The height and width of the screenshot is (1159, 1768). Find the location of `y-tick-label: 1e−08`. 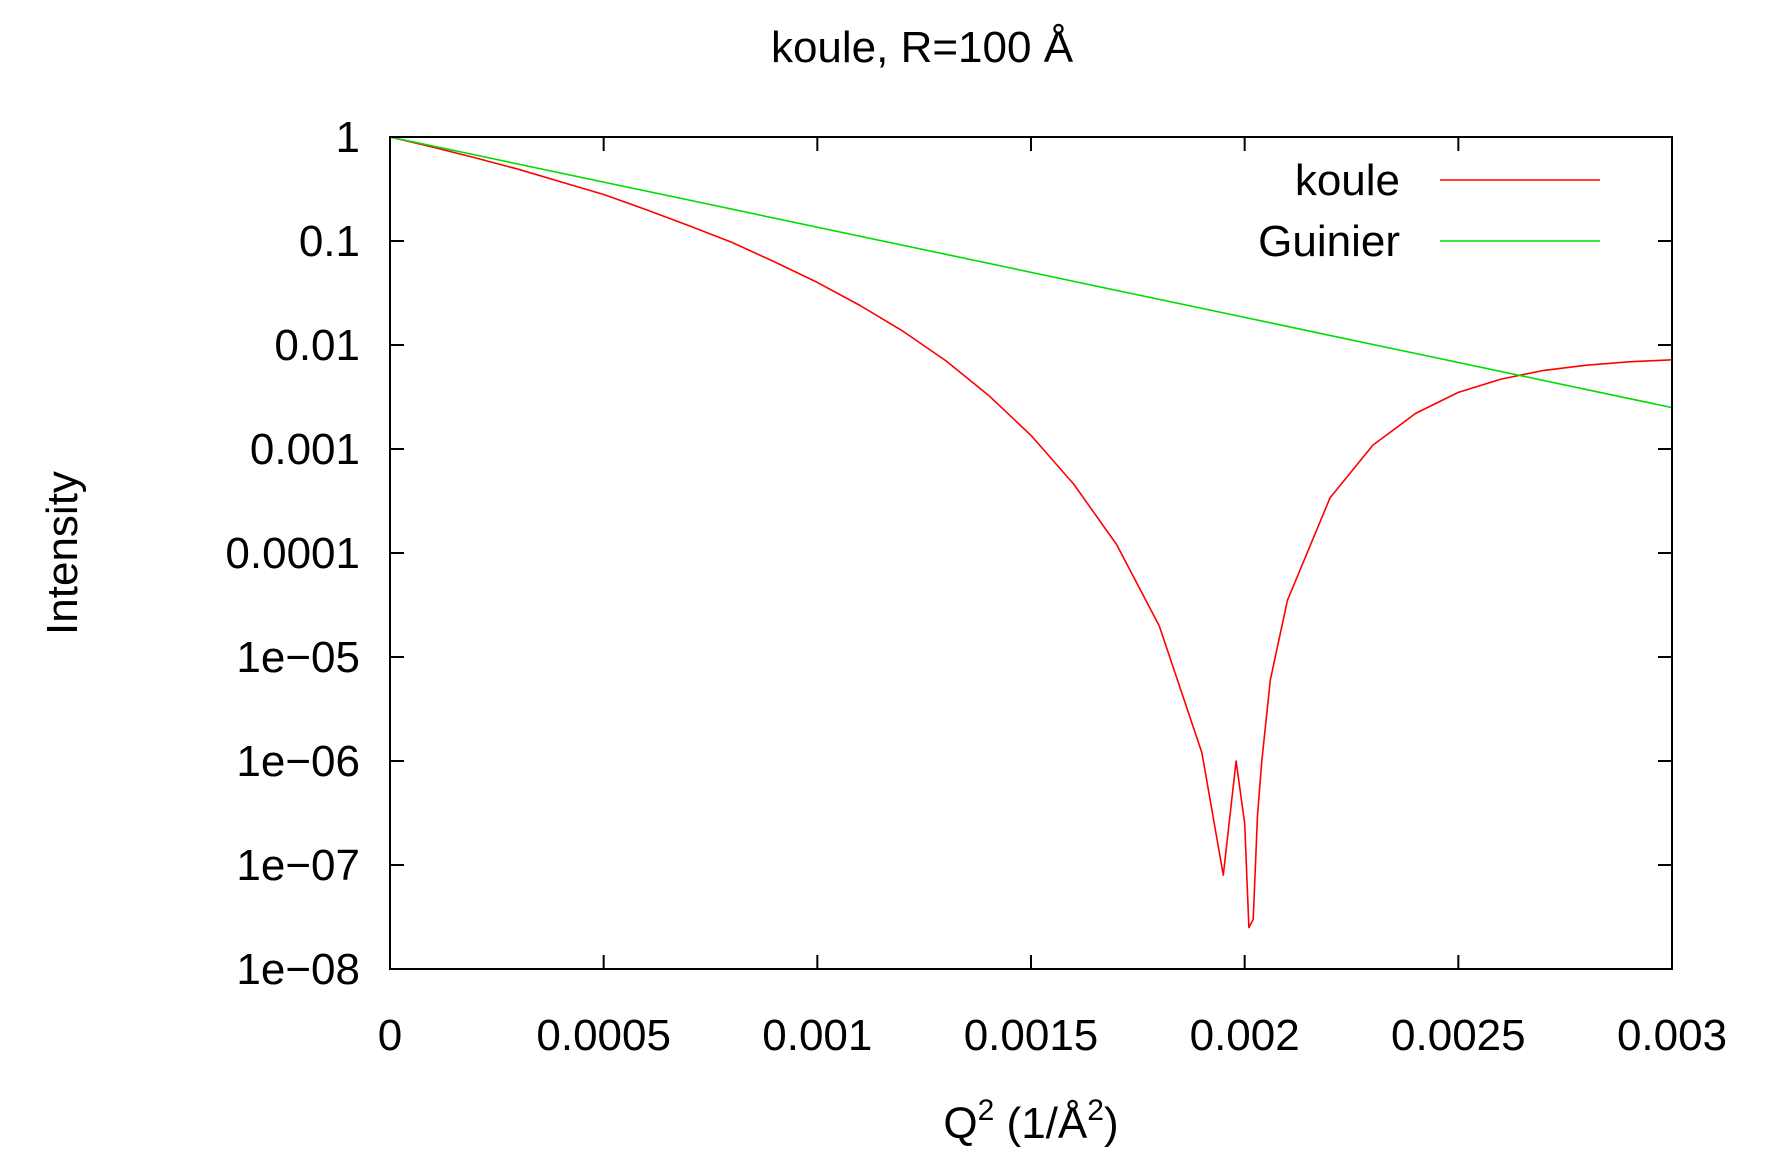

y-tick-label: 1e−08 is located at coordinates (298, 969).